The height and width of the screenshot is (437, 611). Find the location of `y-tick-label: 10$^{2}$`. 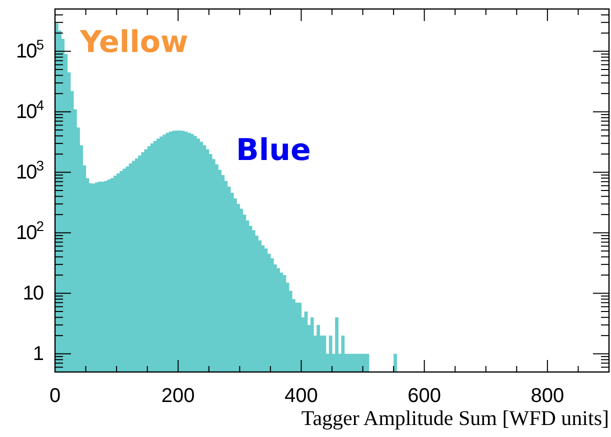

y-tick-label: 10$^{2}$ is located at coordinates (30, 231).